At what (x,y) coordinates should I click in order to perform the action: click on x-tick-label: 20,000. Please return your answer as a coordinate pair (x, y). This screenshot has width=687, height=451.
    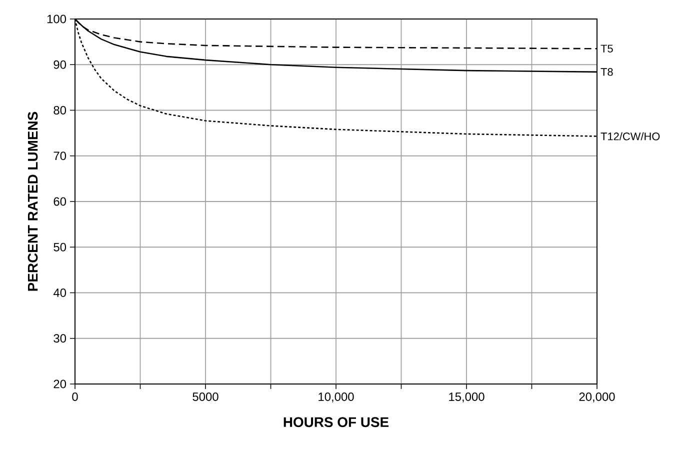
    Looking at the image, I should click on (597, 397).